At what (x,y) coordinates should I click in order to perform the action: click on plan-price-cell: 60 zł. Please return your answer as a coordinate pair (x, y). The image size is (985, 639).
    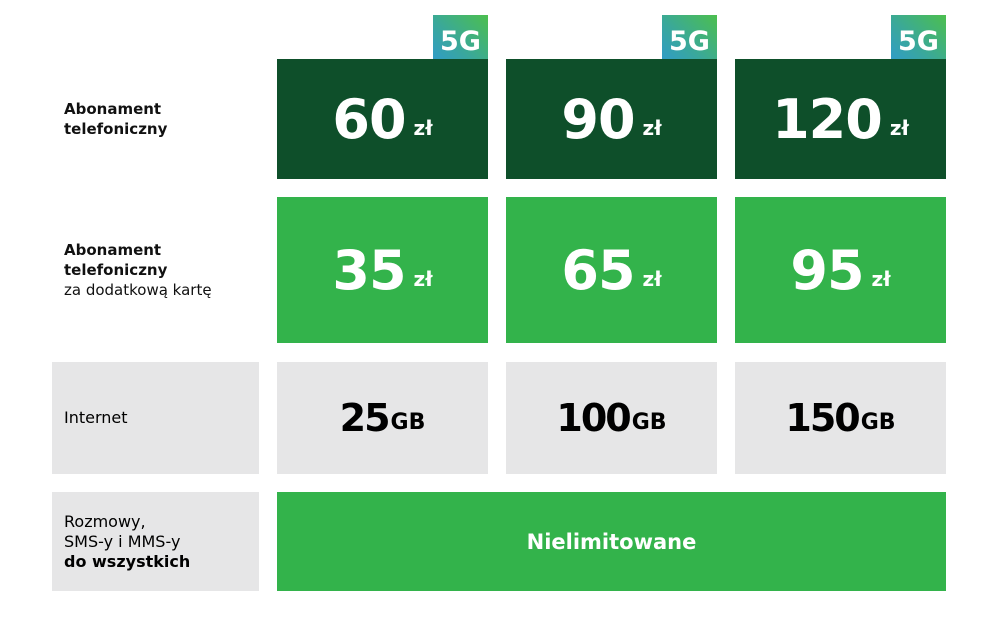
    Looking at the image, I should click on (382, 119).